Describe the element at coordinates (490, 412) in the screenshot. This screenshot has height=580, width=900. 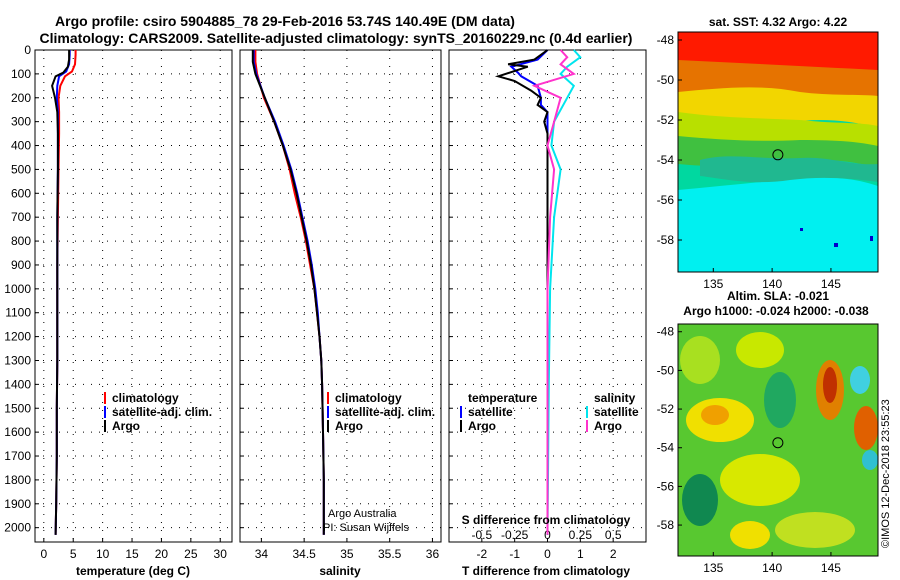
I see `legend-label-t-satellite: satellite` at that location.